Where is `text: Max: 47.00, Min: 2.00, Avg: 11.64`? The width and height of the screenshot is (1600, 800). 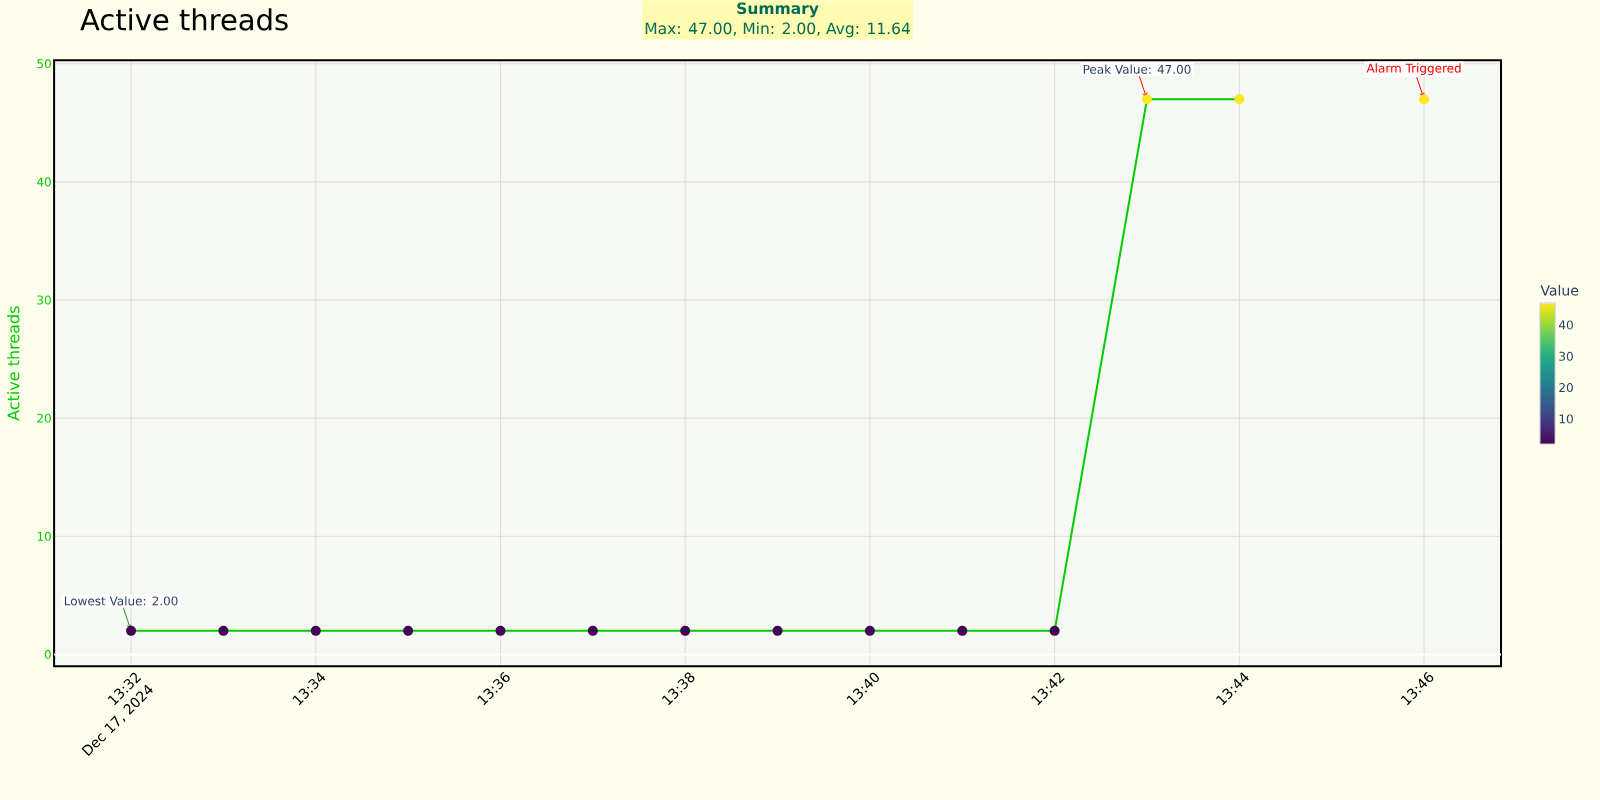
text: Max: 47.00, Min: 2.00, Avg: 11.64 is located at coordinates (777, 30).